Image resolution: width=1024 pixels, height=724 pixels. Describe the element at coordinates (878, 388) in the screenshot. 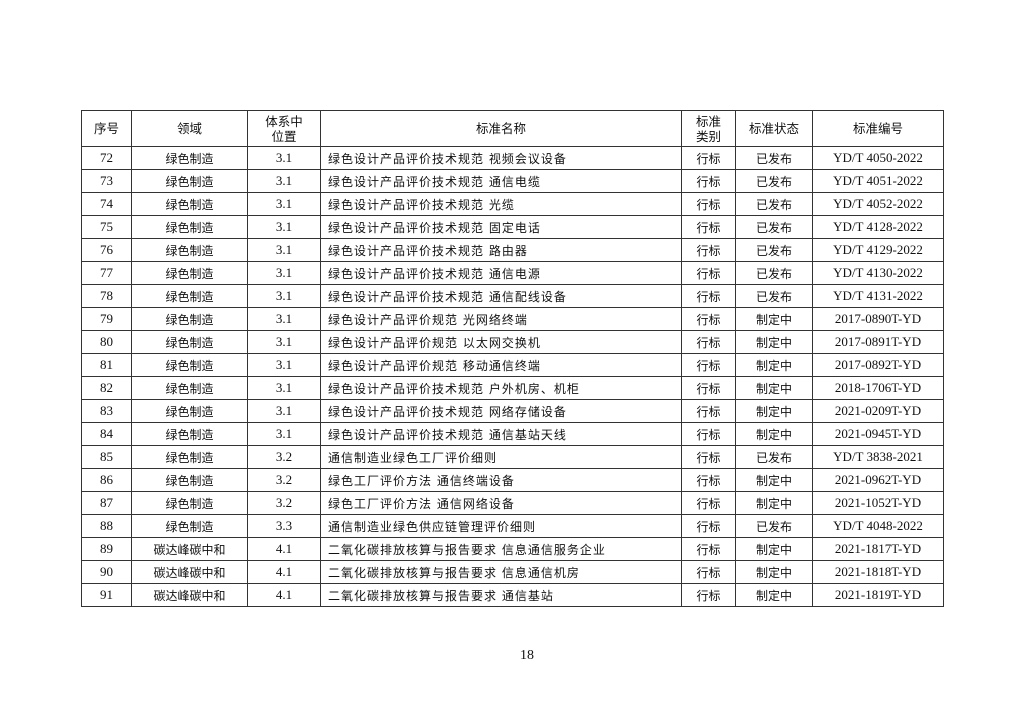

I see `cell-standard-code: 2018-1706T-YD` at that location.